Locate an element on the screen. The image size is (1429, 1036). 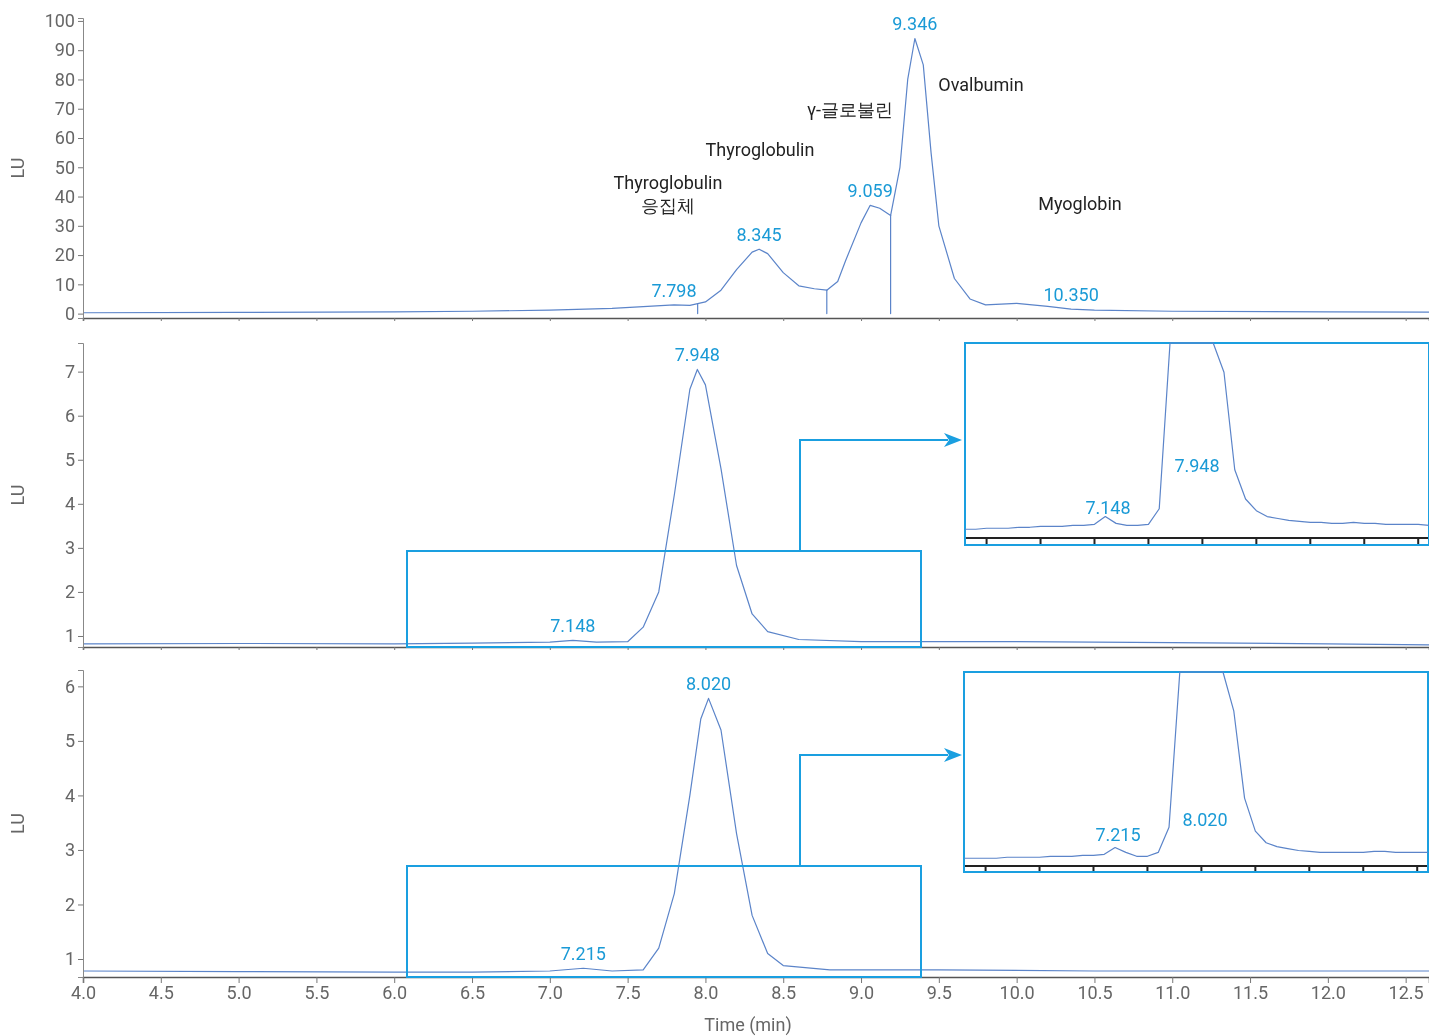
x-tick-label: 5.5 is located at coordinates (317, 992).